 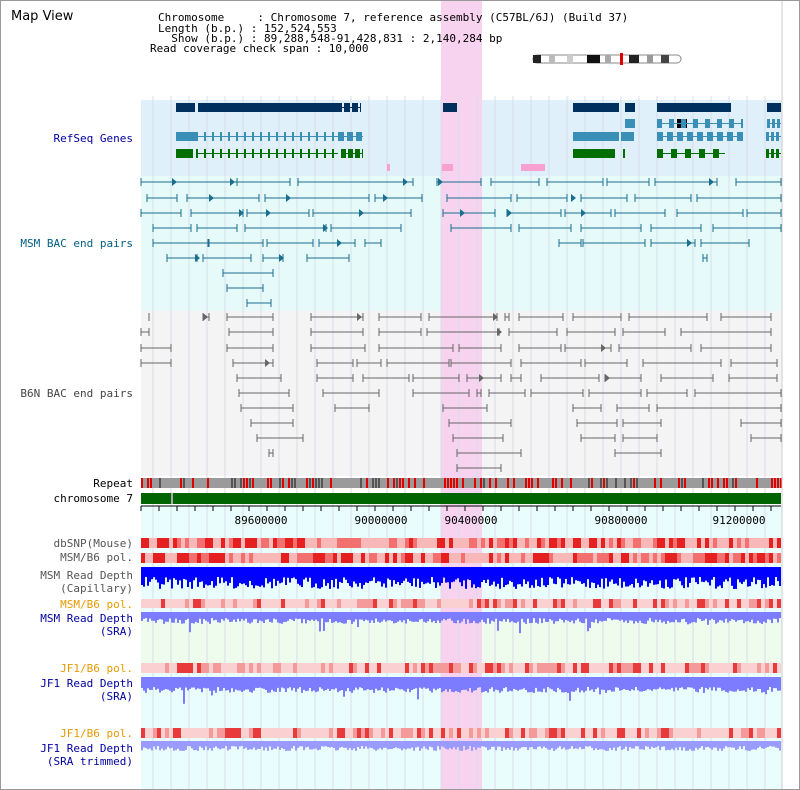 What do you see at coordinates (42, 16) in the screenshot?
I see `page-title: Map View` at bounding box center [42, 16].